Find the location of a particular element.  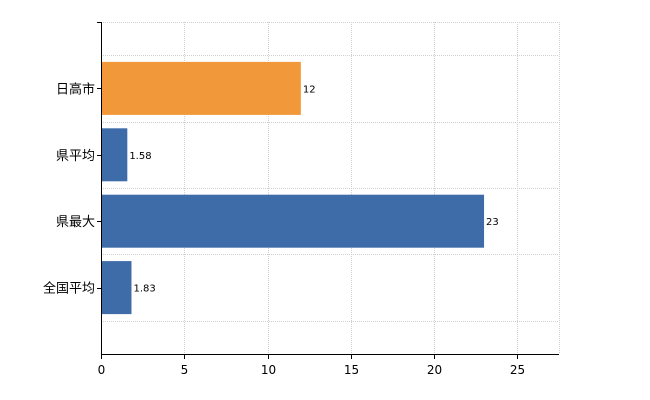

x-tick-label-0: 0 is located at coordinates (102, 370).